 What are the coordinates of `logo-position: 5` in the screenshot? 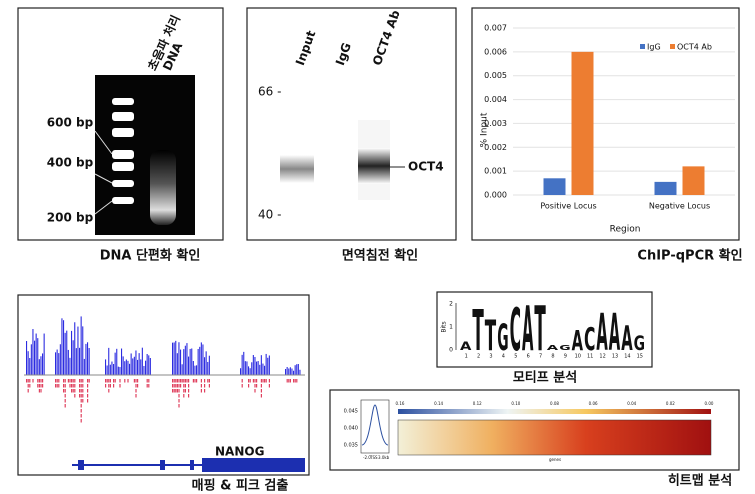 It's located at (515, 357).